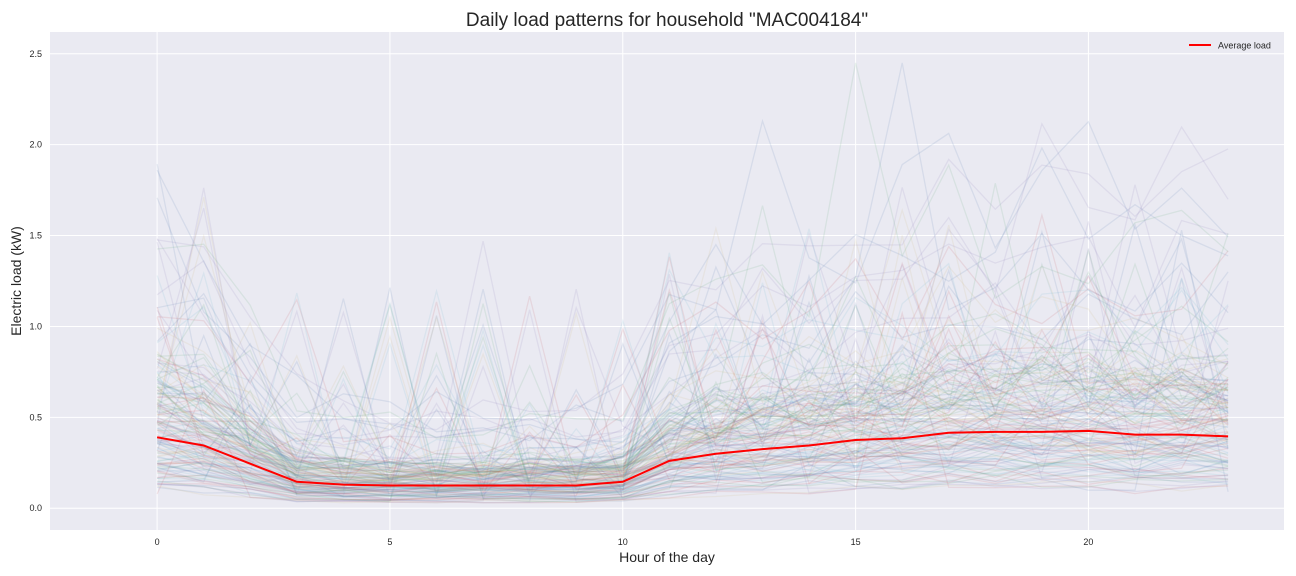 This screenshot has width=1296, height=576. I want to click on x-tick-label: 0, so click(157, 542).